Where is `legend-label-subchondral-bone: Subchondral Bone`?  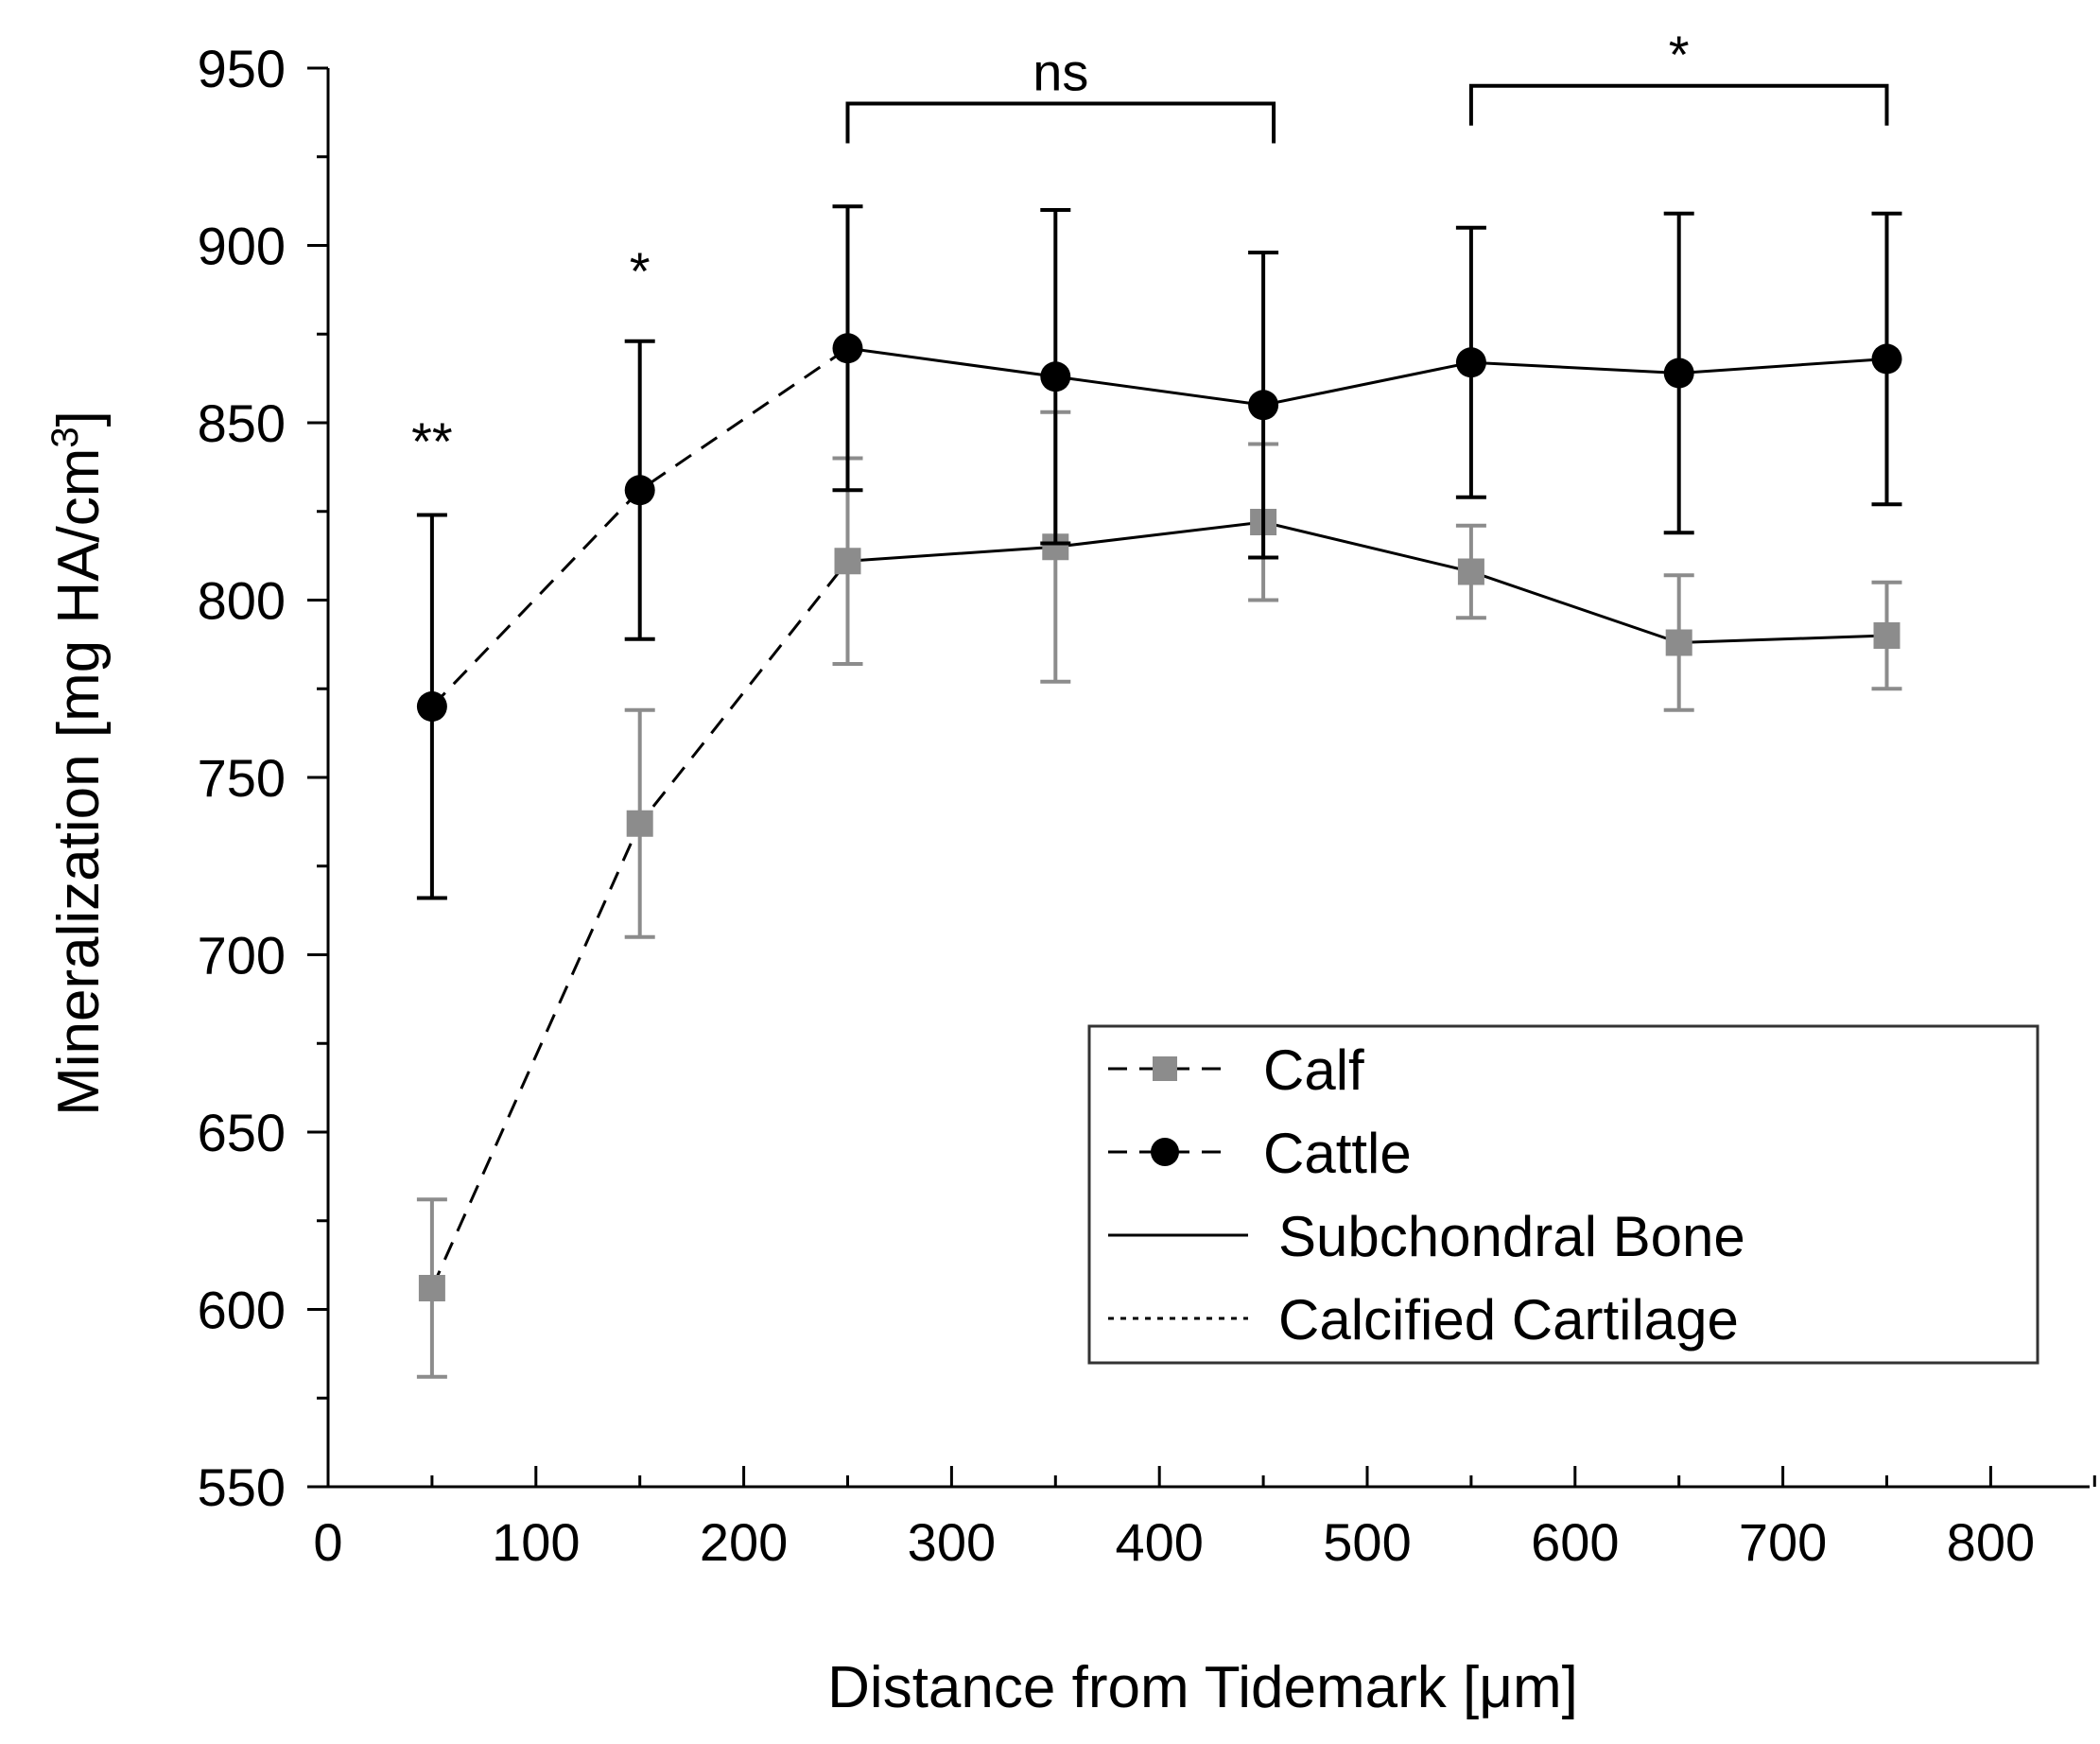
legend-label-subchondral-bone: Subchondral Bone is located at coordinates (1512, 1236).